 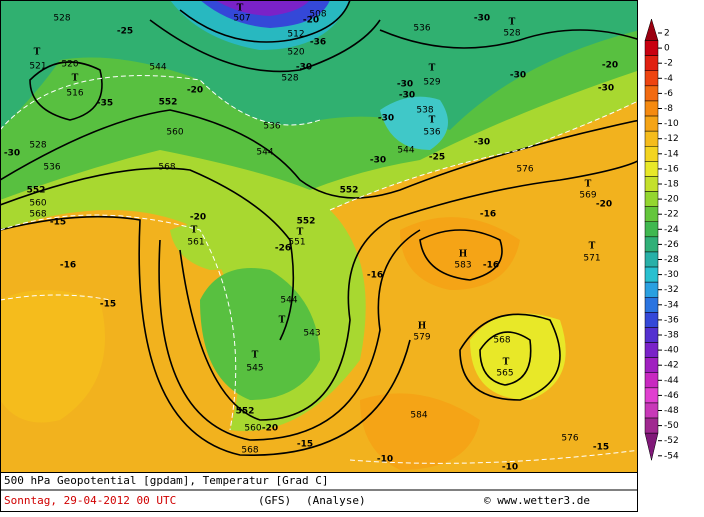 What do you see at coordinates (671, 275) in the screenshot?
I see `legend-label: -30` at bounding box center [671, 275].